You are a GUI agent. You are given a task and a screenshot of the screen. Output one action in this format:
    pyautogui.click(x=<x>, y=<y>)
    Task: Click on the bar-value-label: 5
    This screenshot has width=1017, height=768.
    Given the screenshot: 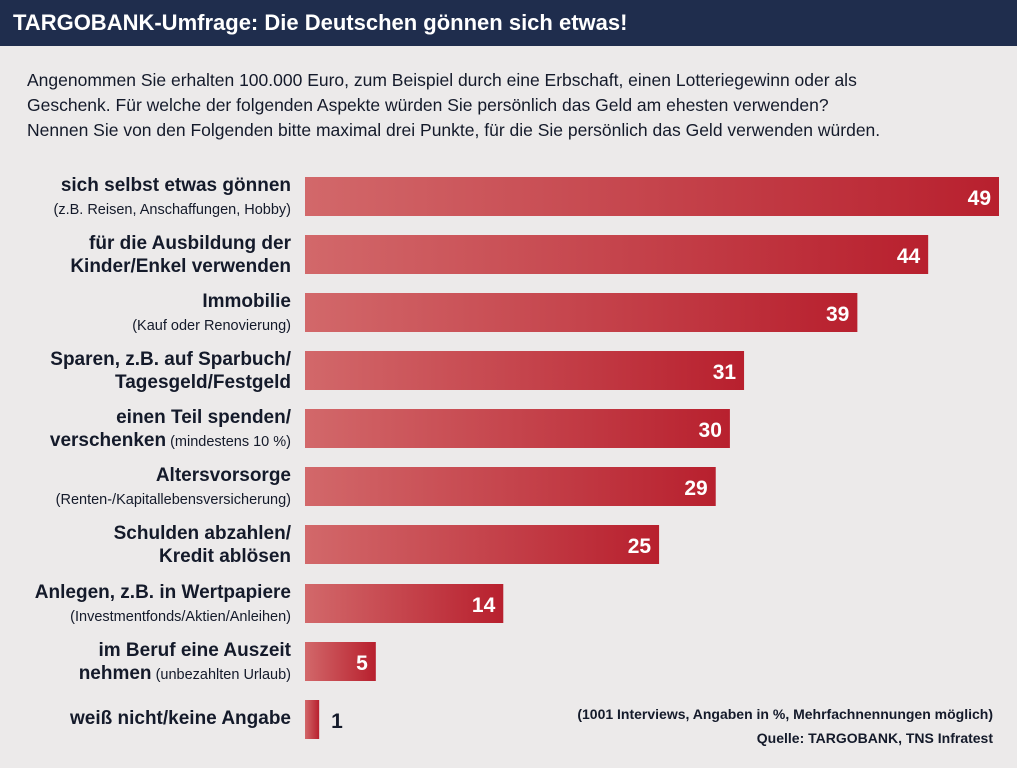 What is the action you would take?
    pyautogui.click(x=362, y=663)
    